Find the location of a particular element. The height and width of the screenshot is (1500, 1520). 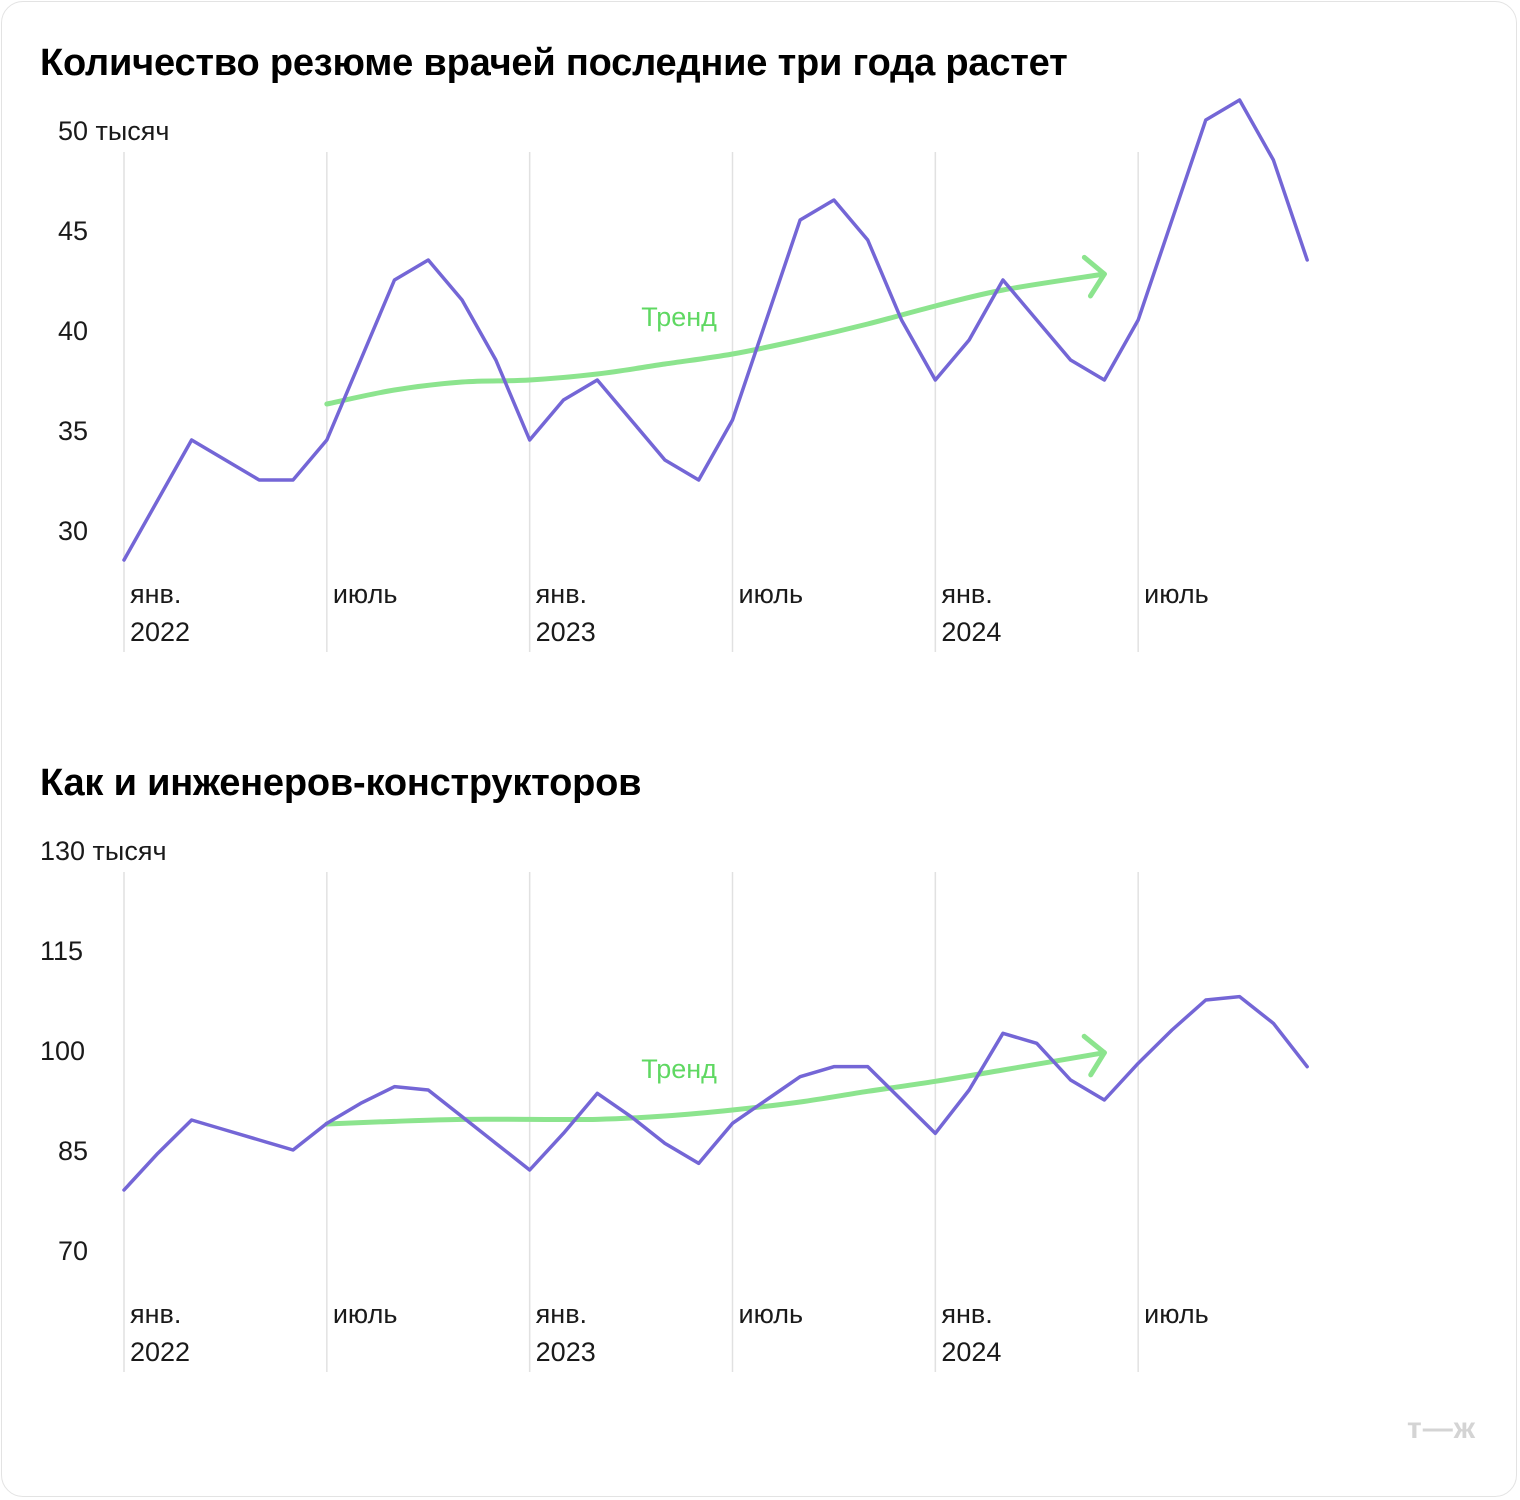

y-tick-label: 35 is located at coordinates (73, 431).